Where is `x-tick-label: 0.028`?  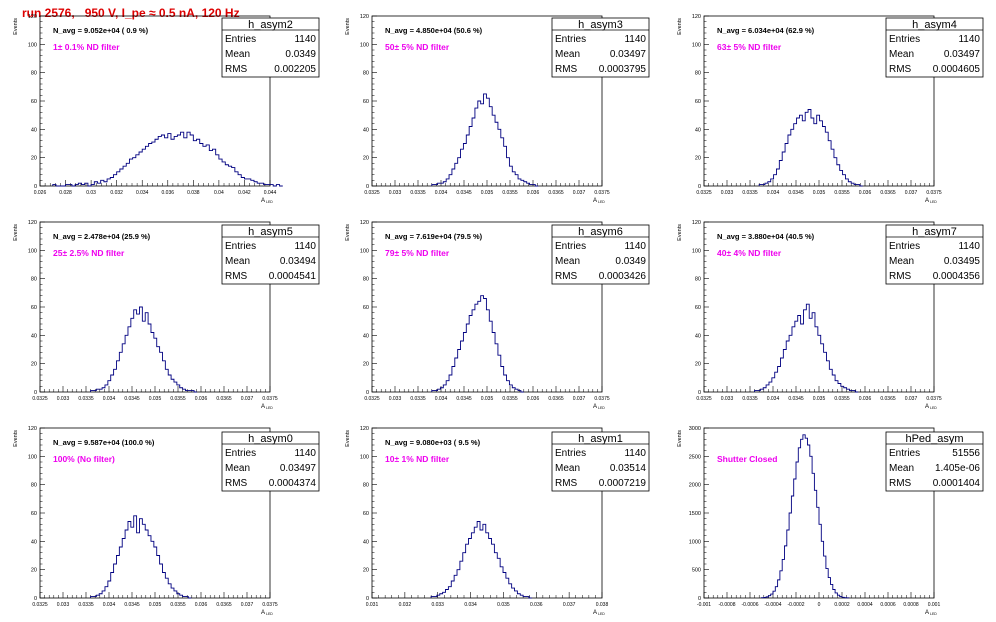 x-tick-label: 0.028 is located at coordinates (65, 193).